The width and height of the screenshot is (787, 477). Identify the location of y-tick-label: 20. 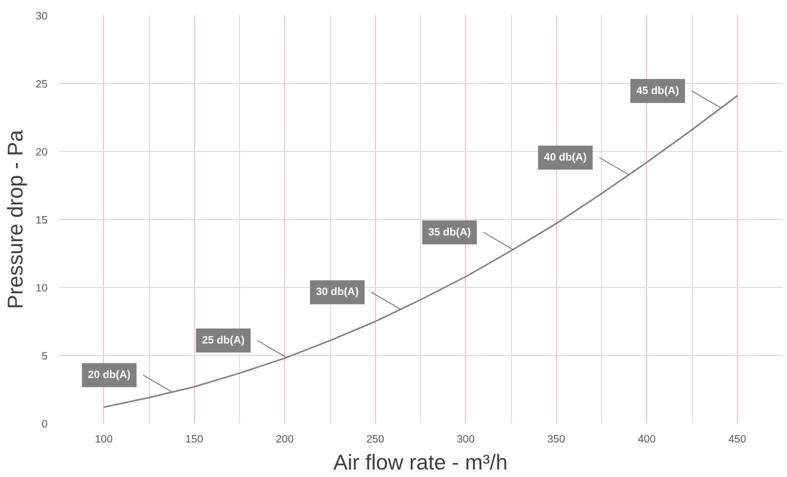
(42, 152).